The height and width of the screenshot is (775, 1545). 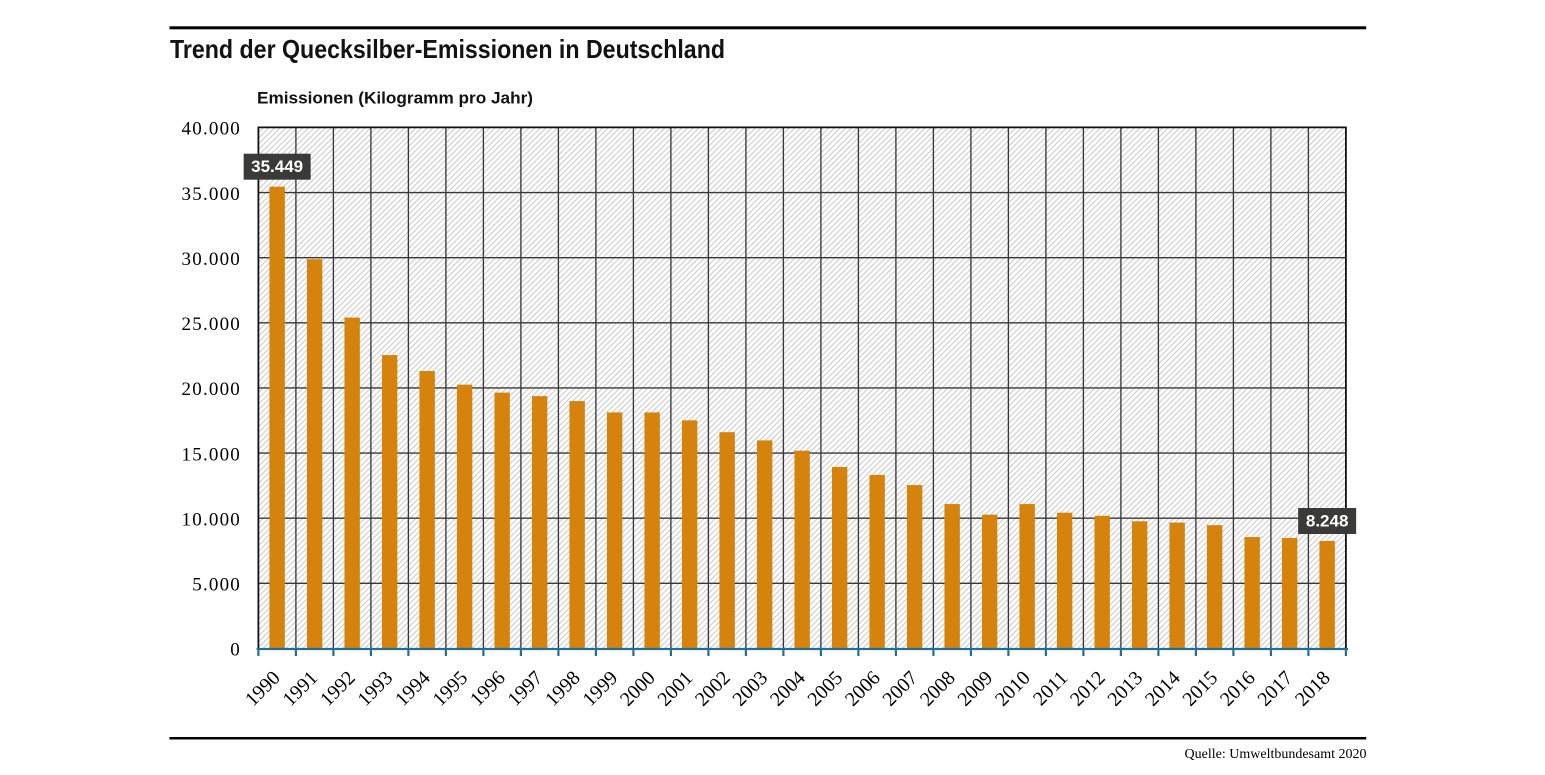 What do you see at coordinates (211, 389) in the screenshot?
I see `svg-text: 20.000` at bounding box center [211, 389].